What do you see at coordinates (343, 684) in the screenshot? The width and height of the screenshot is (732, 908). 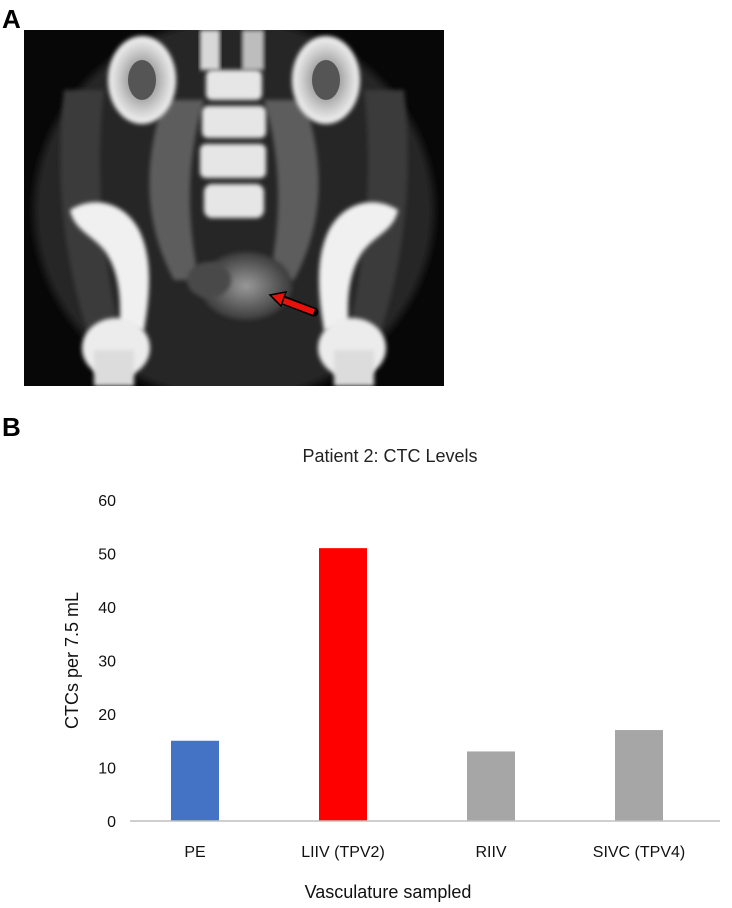 I see `bar-liiv-tpv2` at bounding box center [343, 684].